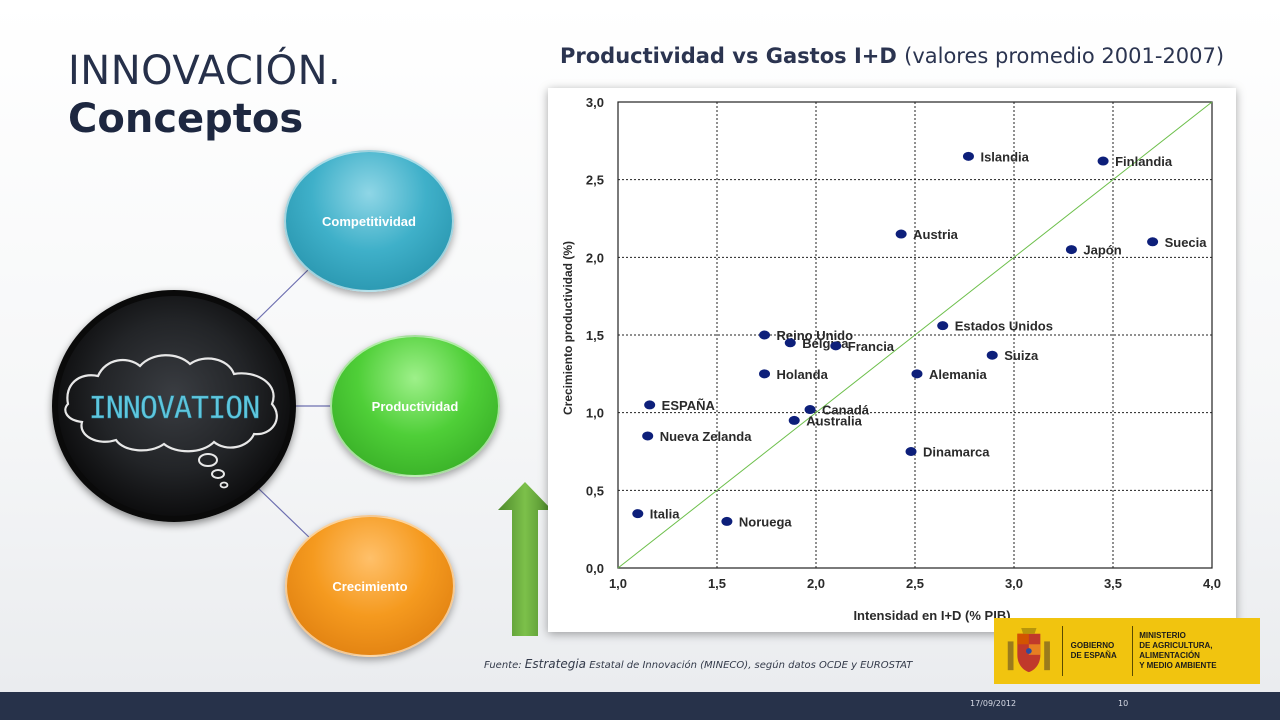 The width and height of the screenshot is (1280, 720). What do you see at coordinates (1064, 56) in the screenshot?
I see `chart-title-period: (valores promedio 2001-2007)` at bounding box center [1064, 56].